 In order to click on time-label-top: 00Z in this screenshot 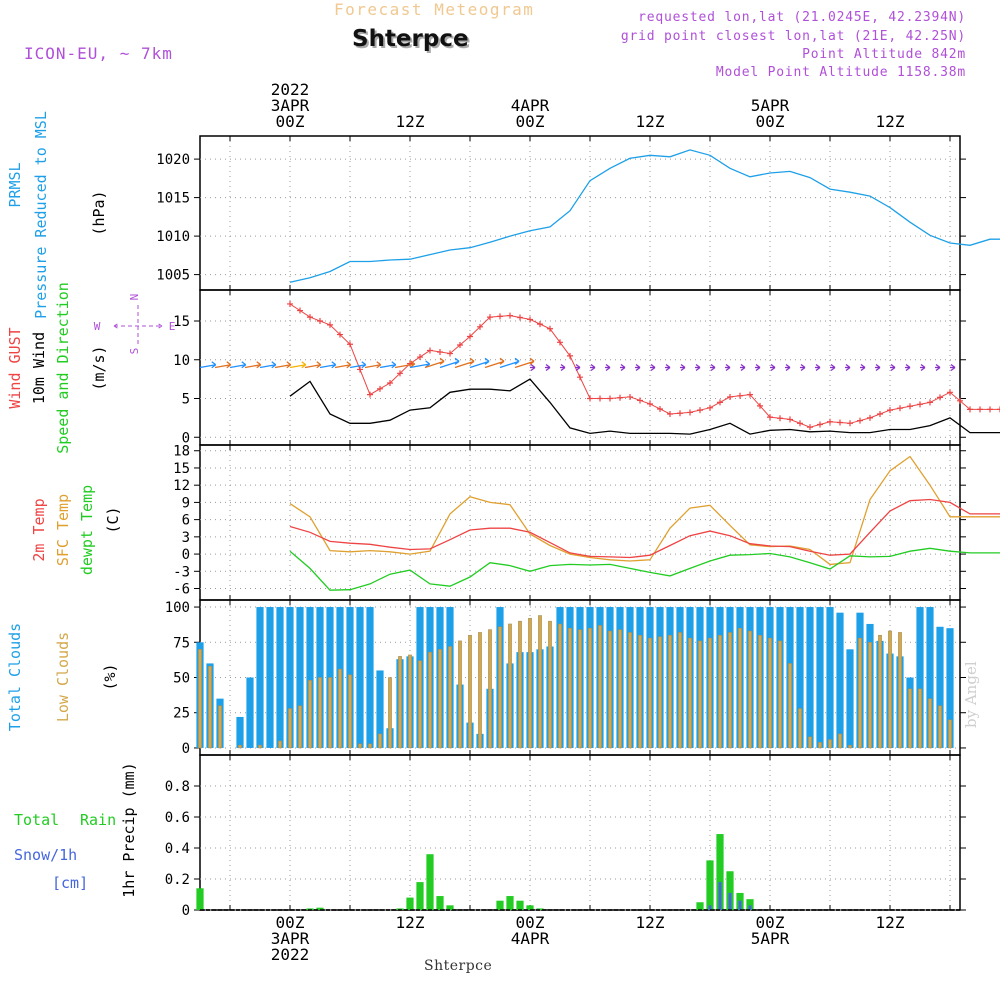, I will do `click(530, 121)`.